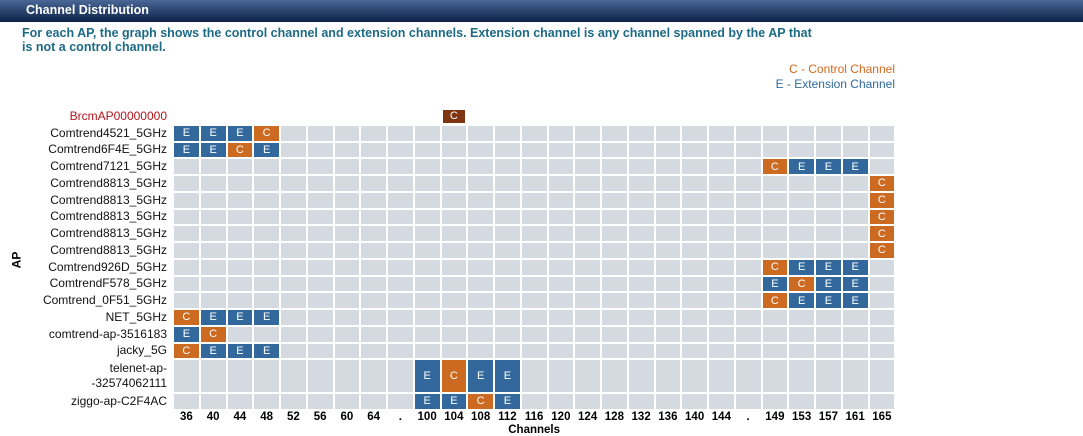  I want to click on ap-label: Comtrend7121_5GHz, so click(108, 166).